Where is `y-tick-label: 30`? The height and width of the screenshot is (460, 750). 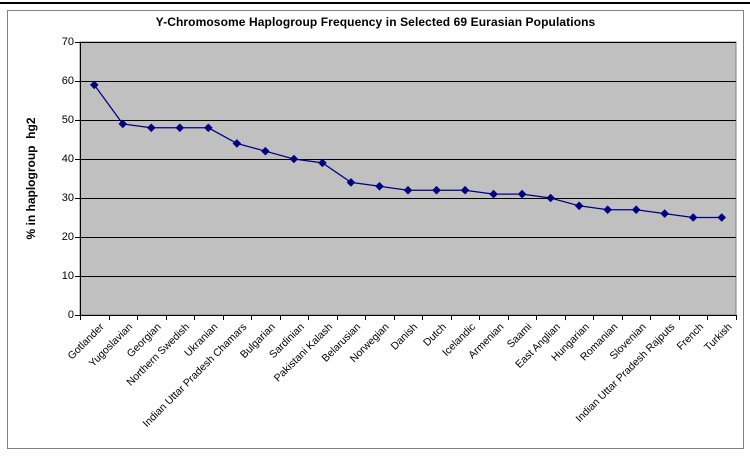
y-tick-label: 30 is located at coordinates (67, 198).